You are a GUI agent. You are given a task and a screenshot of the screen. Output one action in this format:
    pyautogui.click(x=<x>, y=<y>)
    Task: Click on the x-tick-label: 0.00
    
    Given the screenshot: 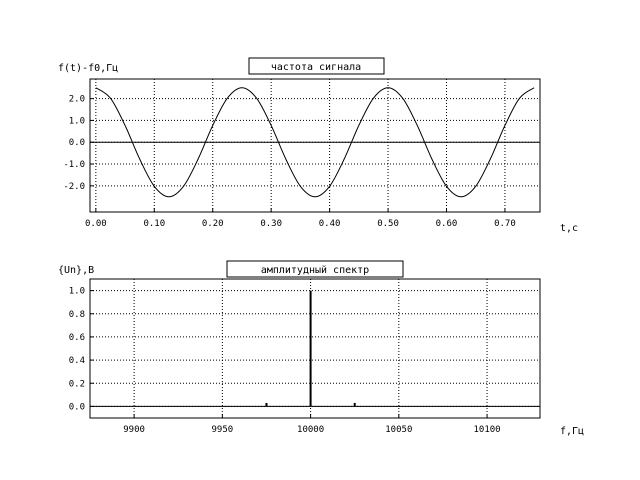 What is the action you would take?
    pyautogui.click(x=96, y=224)
    